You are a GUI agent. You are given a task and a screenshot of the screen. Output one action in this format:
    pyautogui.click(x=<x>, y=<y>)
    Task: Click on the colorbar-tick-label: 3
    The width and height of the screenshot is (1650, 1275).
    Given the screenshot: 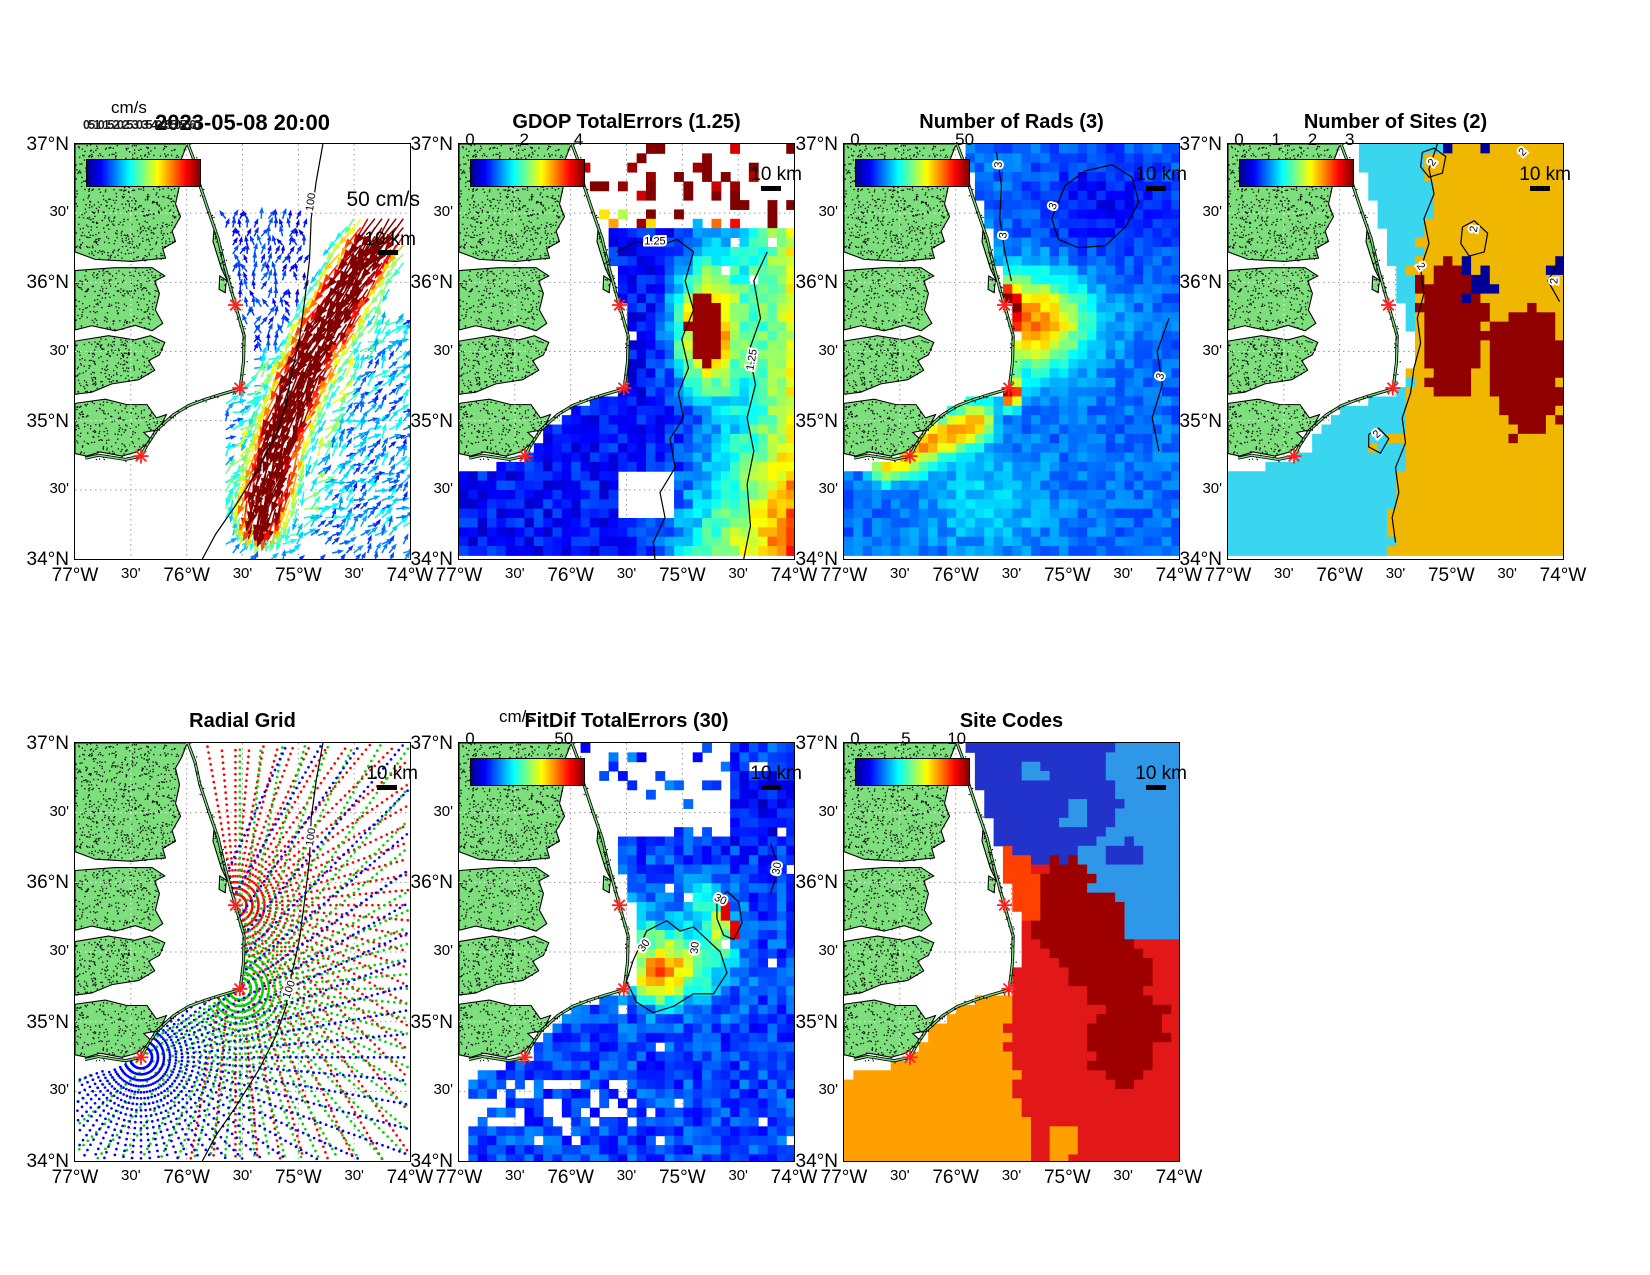 What is the action you would take?
    pyautogui.click(x=1350, y=139)
    